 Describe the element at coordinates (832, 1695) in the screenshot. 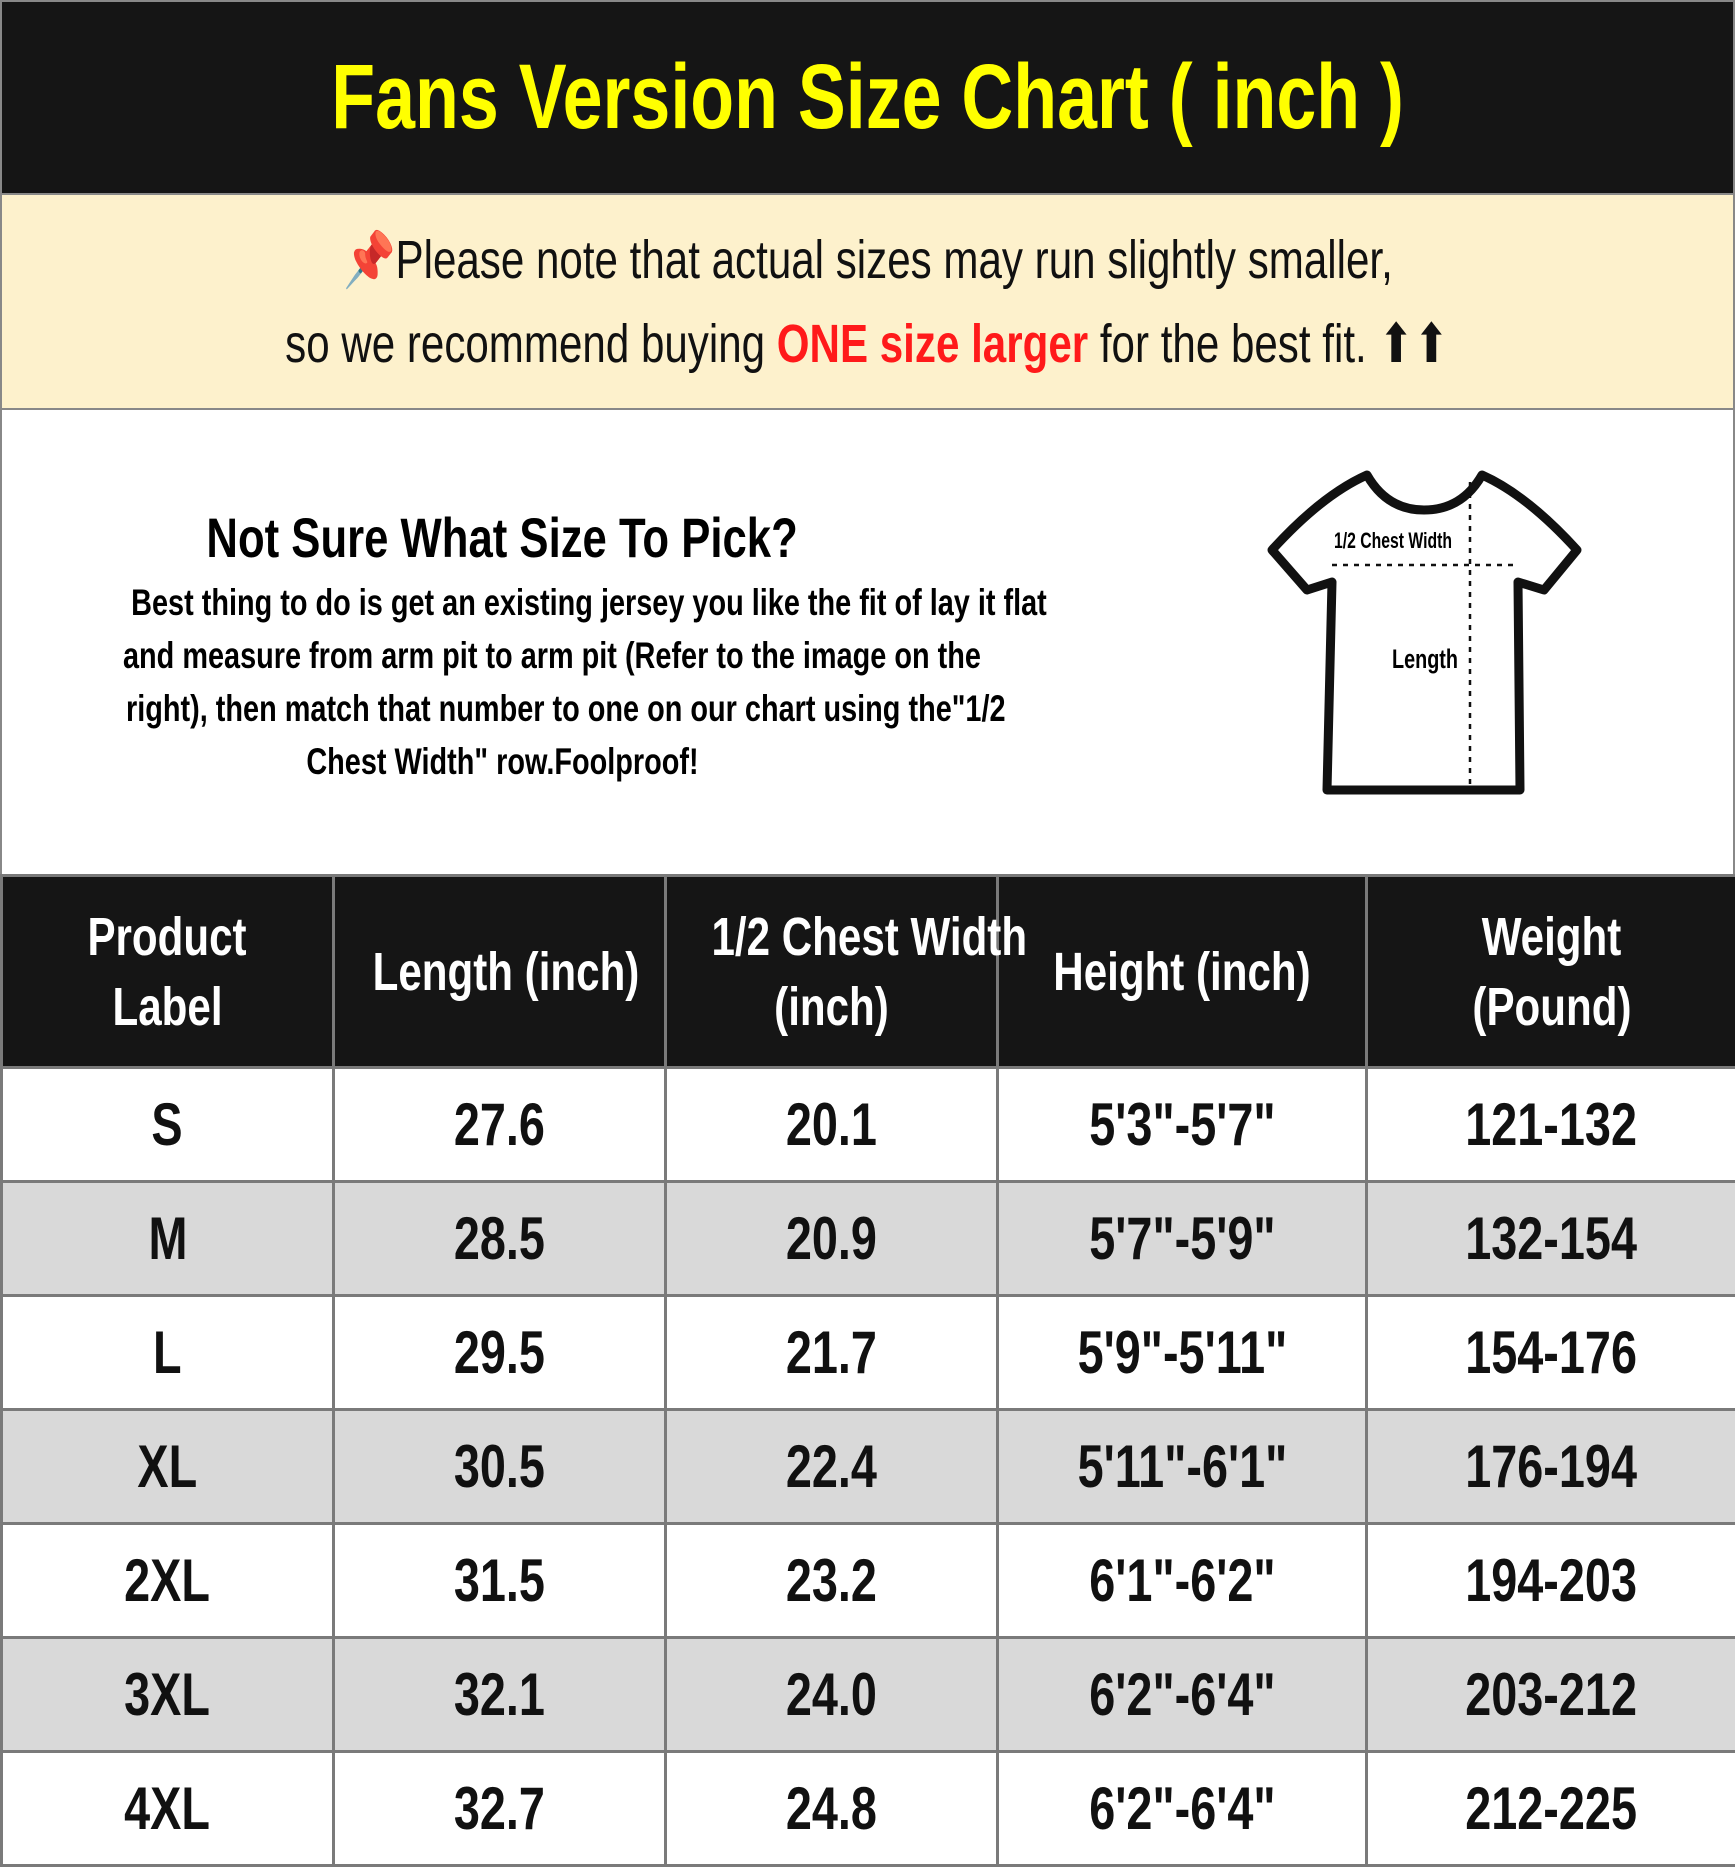

I see `table-cell: 24.0` at that location.